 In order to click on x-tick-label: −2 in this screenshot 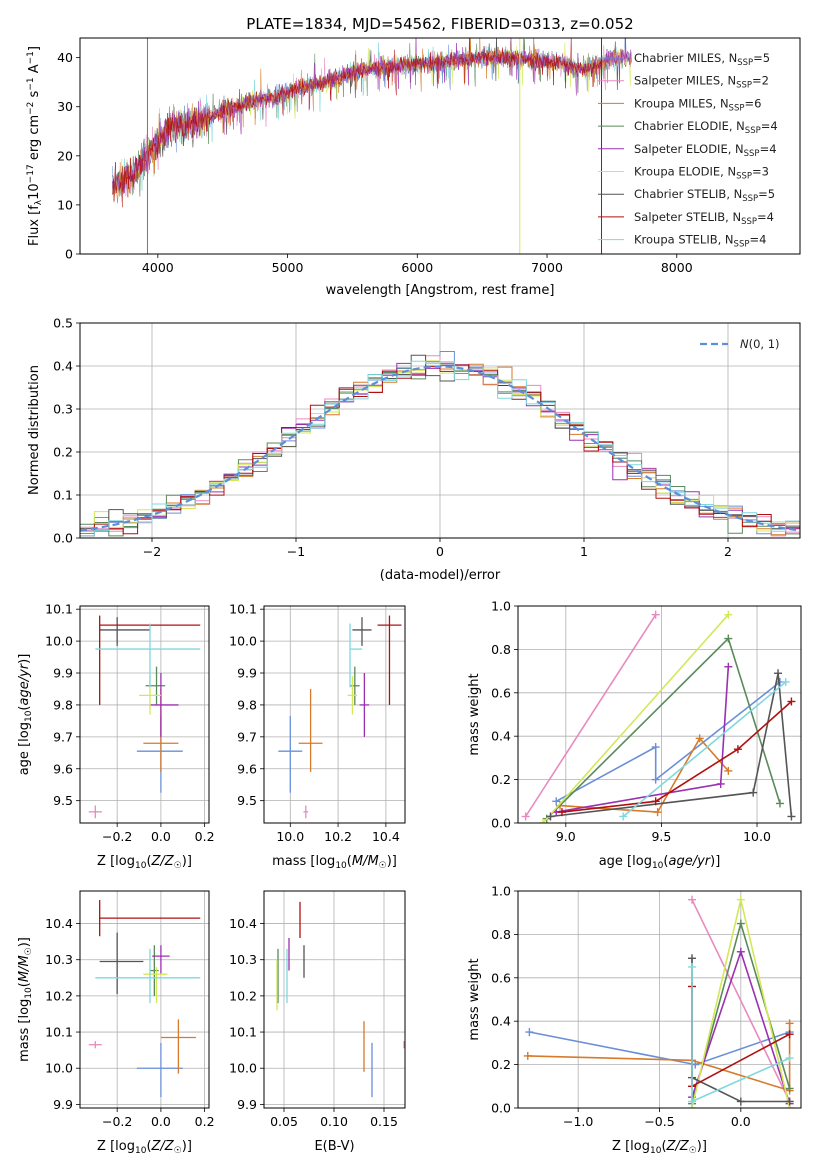, I will do `click(152, 551)`.